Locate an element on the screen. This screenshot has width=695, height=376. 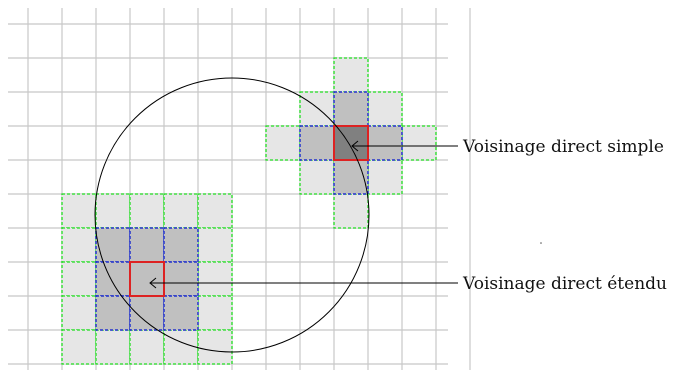
simple-center-cell is located at coordinates (351, 143).